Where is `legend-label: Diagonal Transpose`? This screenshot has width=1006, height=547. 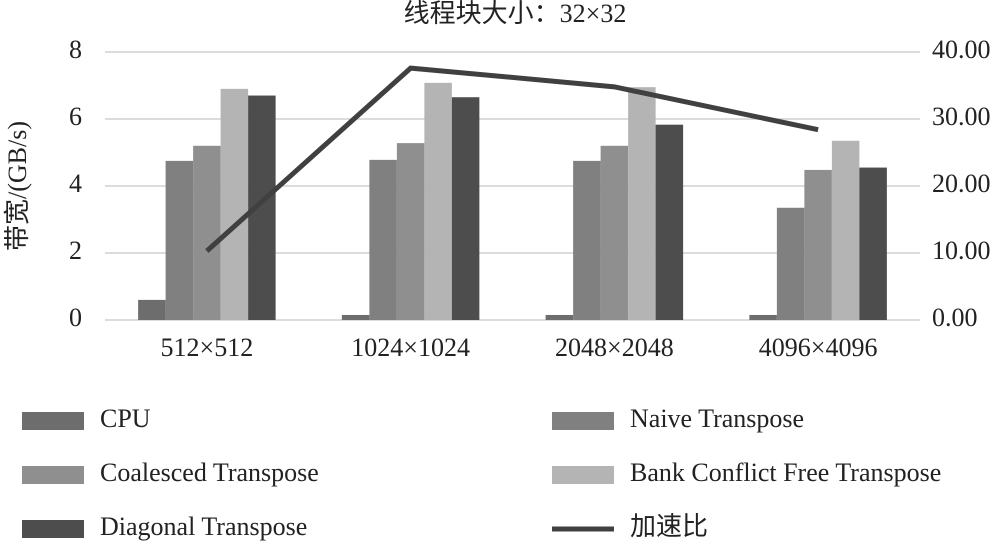 legend-label: Diagonal Transpose is located at coordinates (203, 526).